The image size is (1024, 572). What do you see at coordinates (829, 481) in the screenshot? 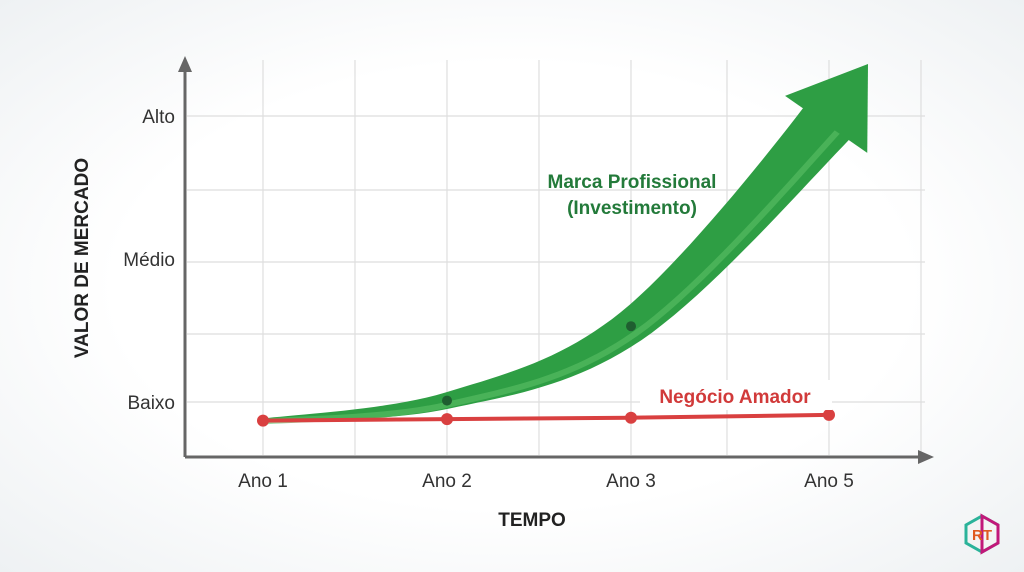
I see `x-tick-label: Ano 5` at bounding box center [829, 481].